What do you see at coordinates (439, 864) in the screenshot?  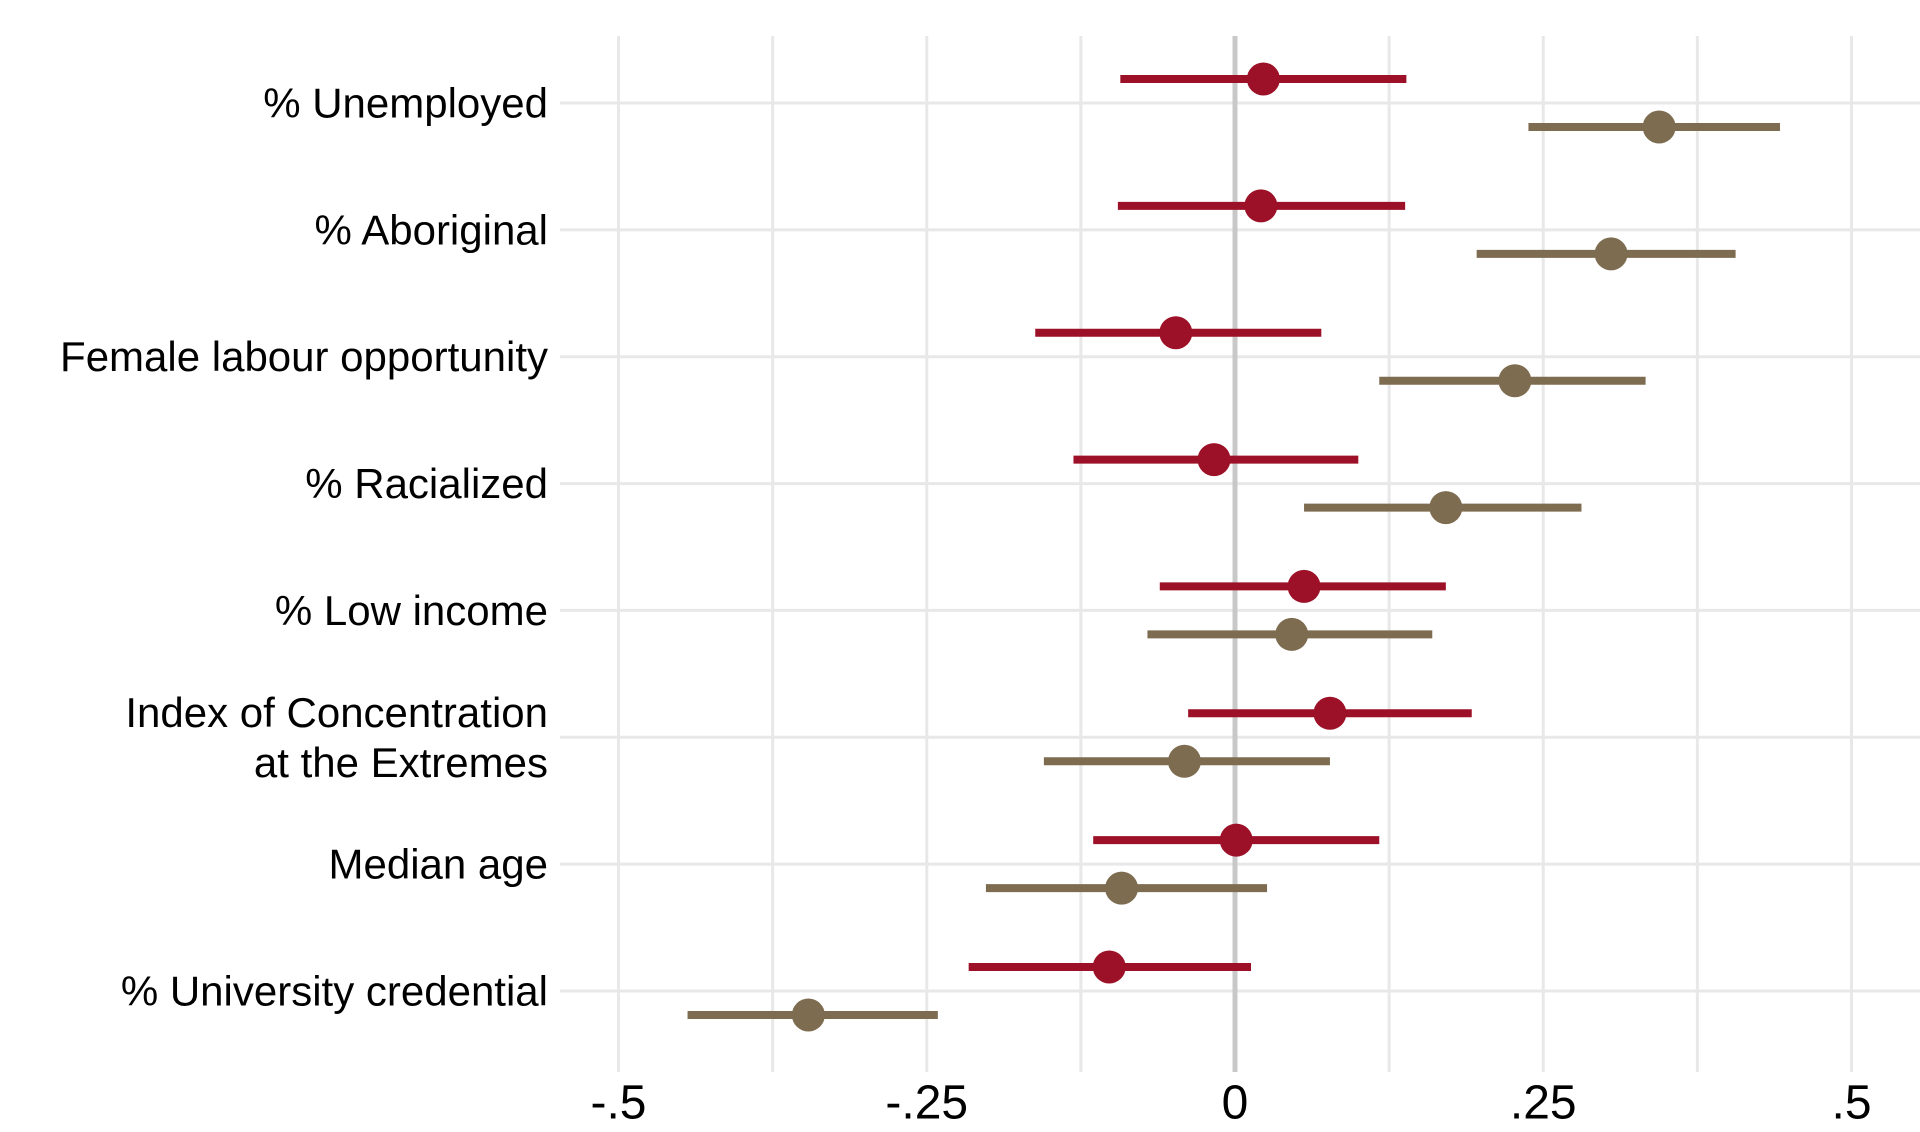 I see `y-axis-label: Median age` at bounding box center [439, 864].